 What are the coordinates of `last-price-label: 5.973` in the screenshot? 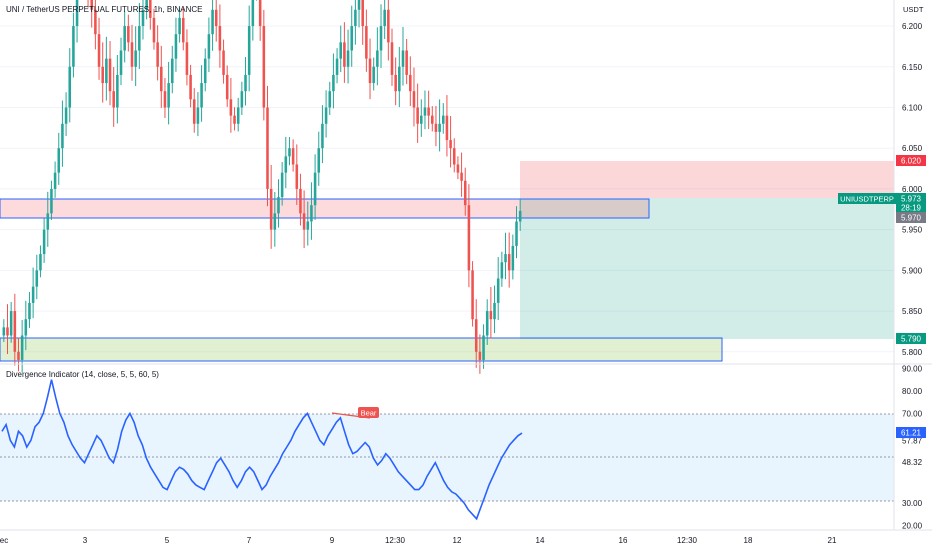 It's located at (911, 199).